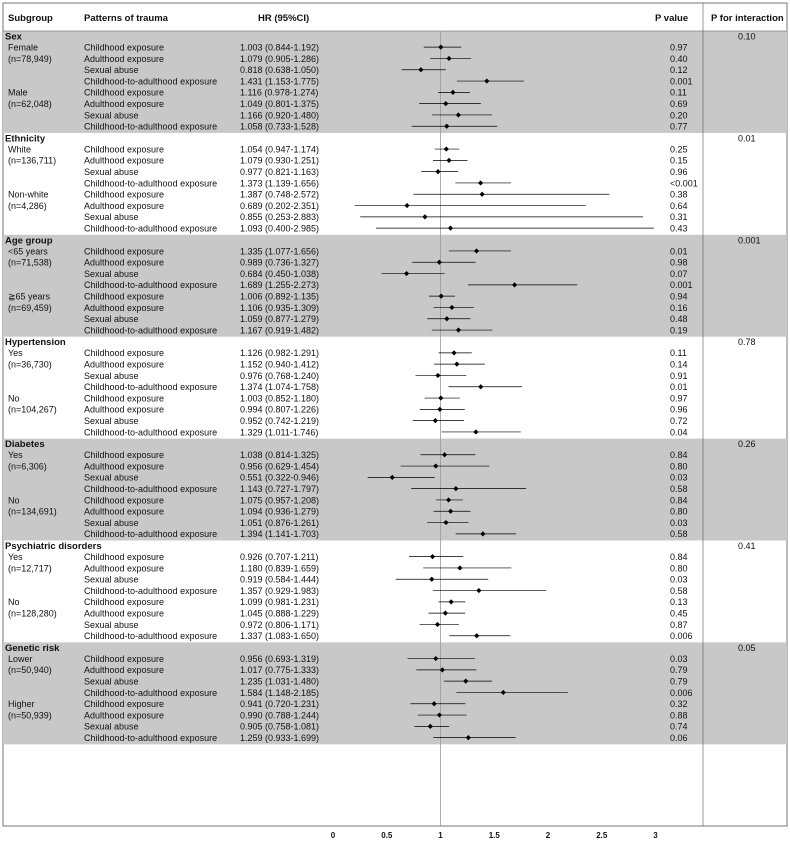 Image resolution: width=790 pixels, height=845 pixels. Describe the element at coordinates (747, 648) in the screenshot. I see `p-interaction: 0.05` at that location.